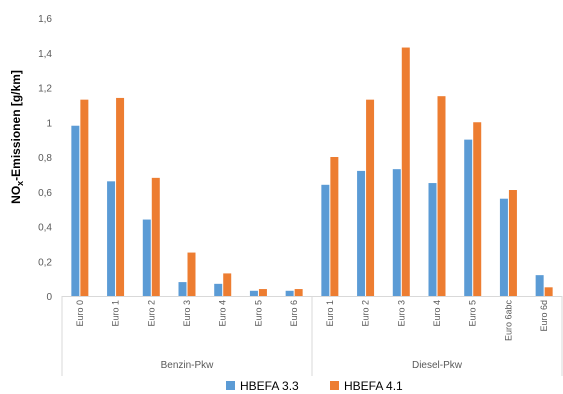  I want to click on y-tick-label: 0,2, so click(45, 262).